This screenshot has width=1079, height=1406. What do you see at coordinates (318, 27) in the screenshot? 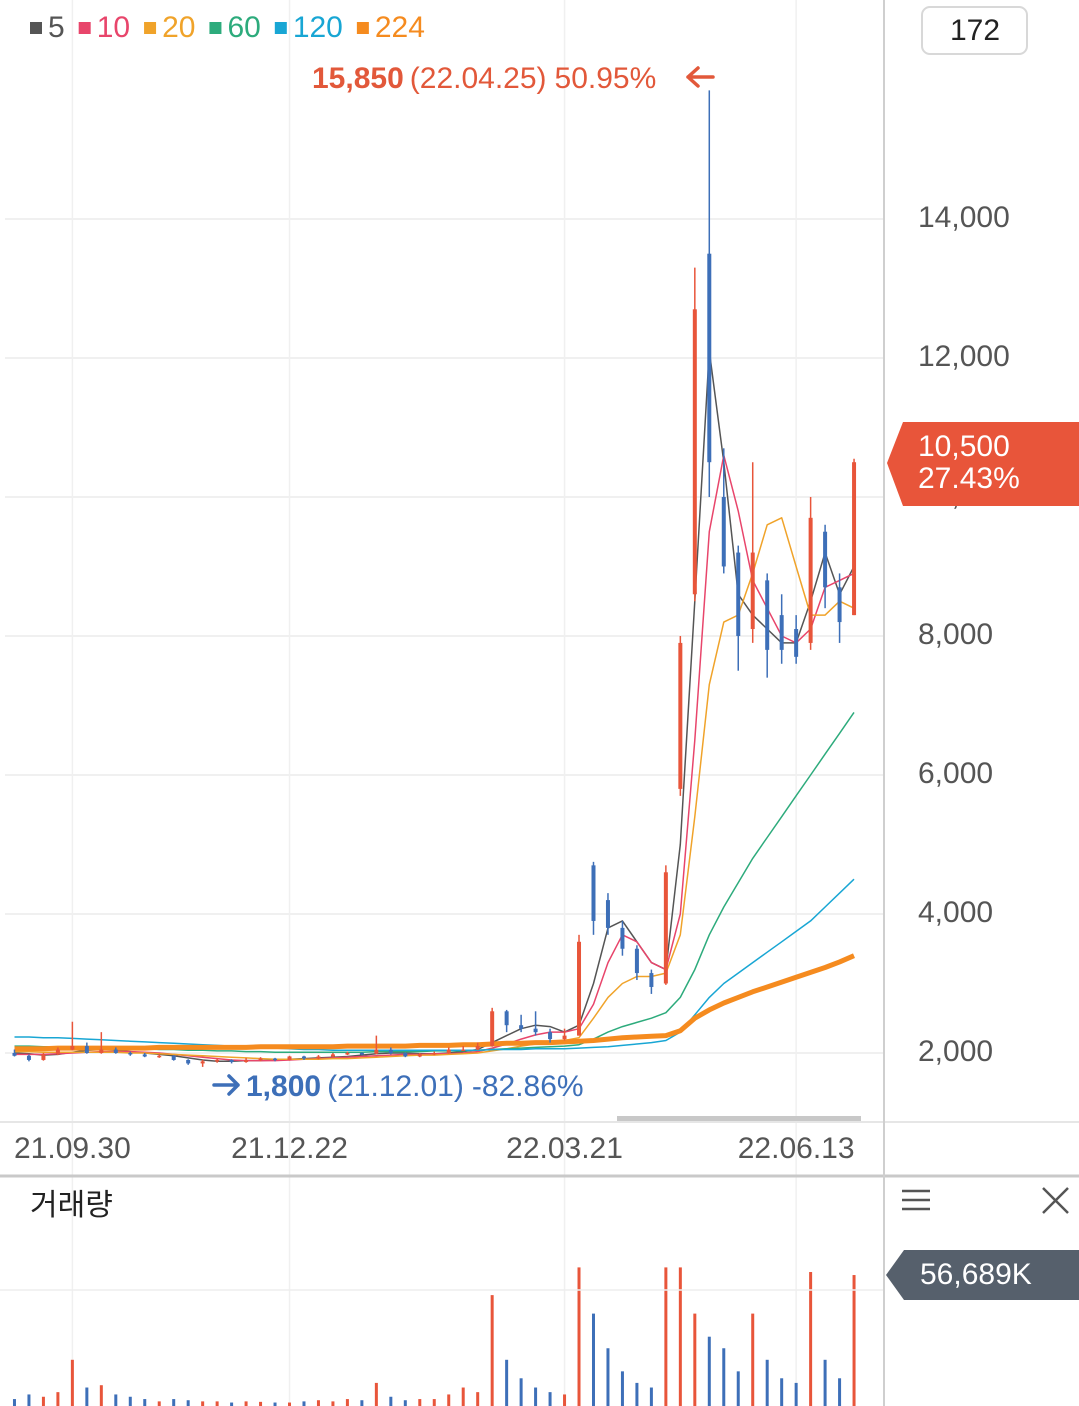
I see `legend-label: 120` at bounding box center [318, 27].